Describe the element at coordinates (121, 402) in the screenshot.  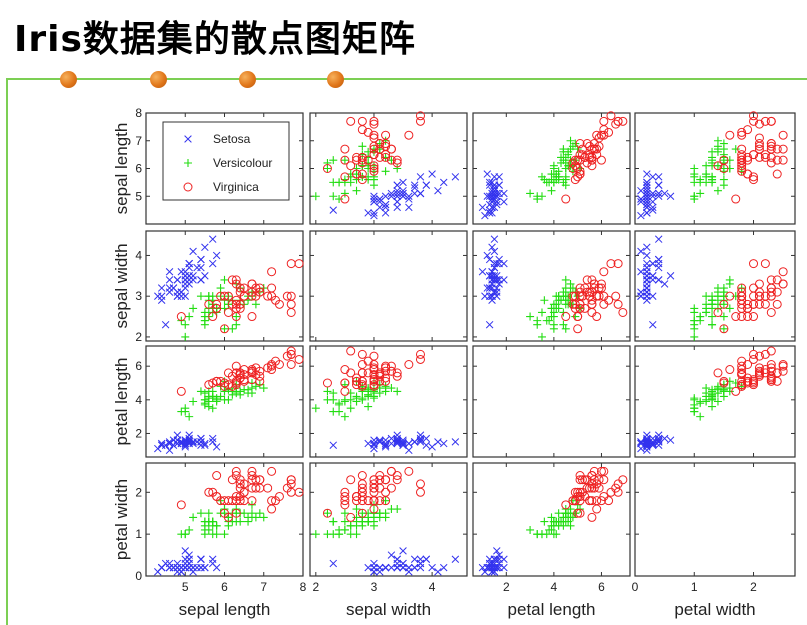
I see `y-axis-label: petal length` at that location.